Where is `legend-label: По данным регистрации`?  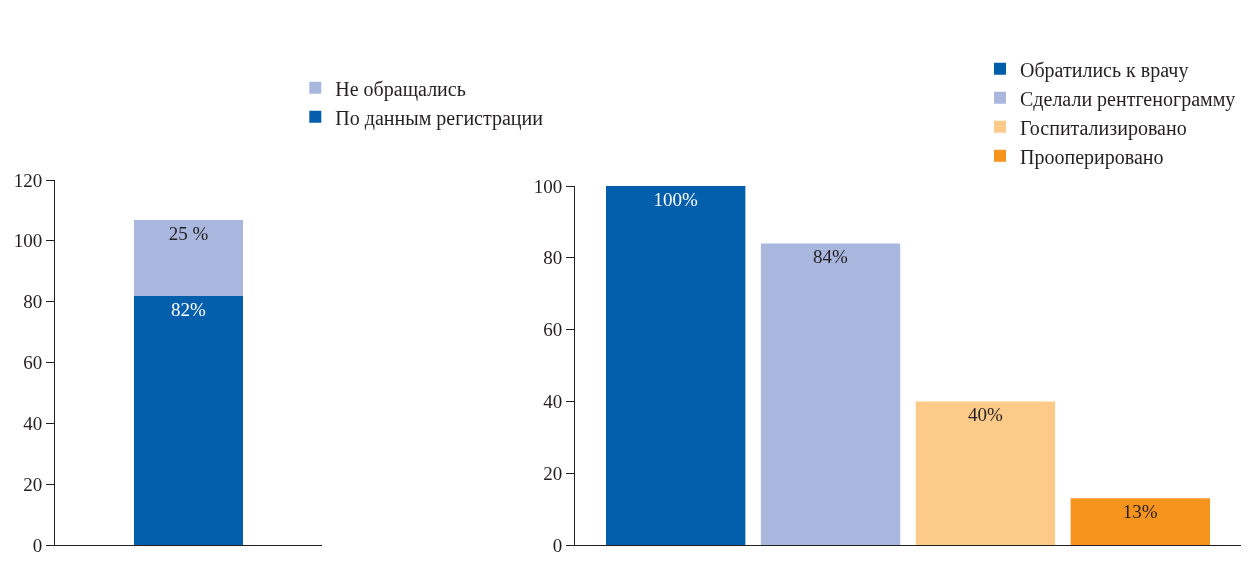
legend-label: По данным регистрации is located at coordinates (439, 118).